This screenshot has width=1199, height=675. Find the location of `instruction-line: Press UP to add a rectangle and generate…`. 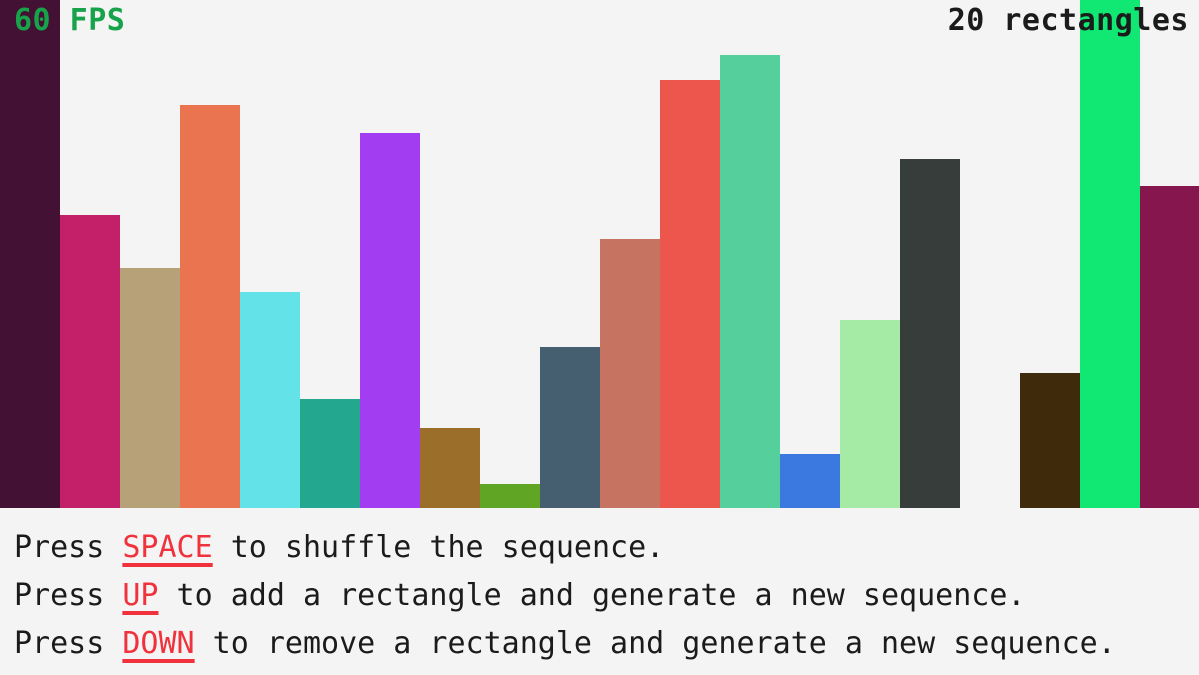

instruction-line: Press UP to add a rectangle and generate… is located at coordinates (606, 596).